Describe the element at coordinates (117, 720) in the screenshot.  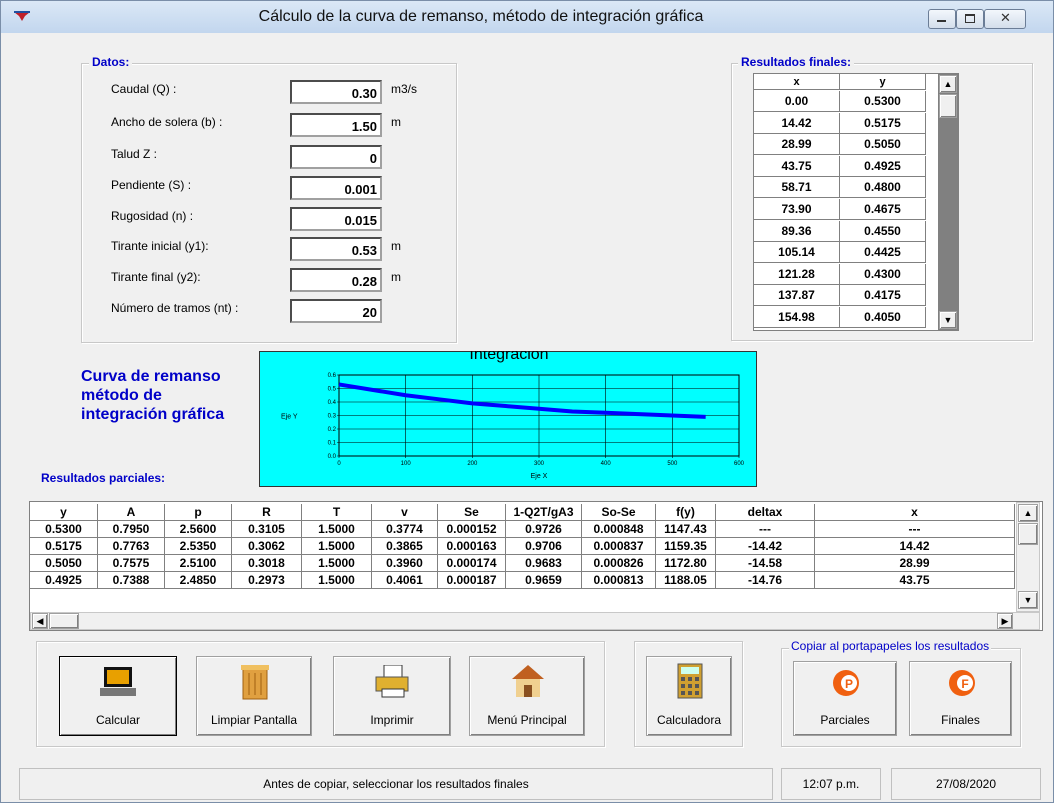
I see `button-label: Calcular` at that location.